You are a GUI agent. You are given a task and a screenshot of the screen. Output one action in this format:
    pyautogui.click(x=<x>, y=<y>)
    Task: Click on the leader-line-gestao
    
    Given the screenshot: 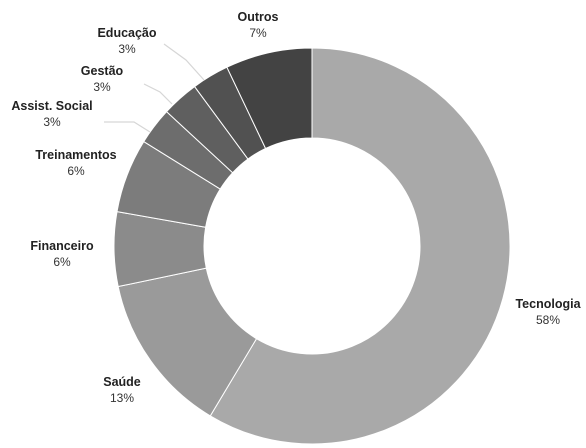 What is the action you would take?
    pyautogui.click(x=158, y=94)
    